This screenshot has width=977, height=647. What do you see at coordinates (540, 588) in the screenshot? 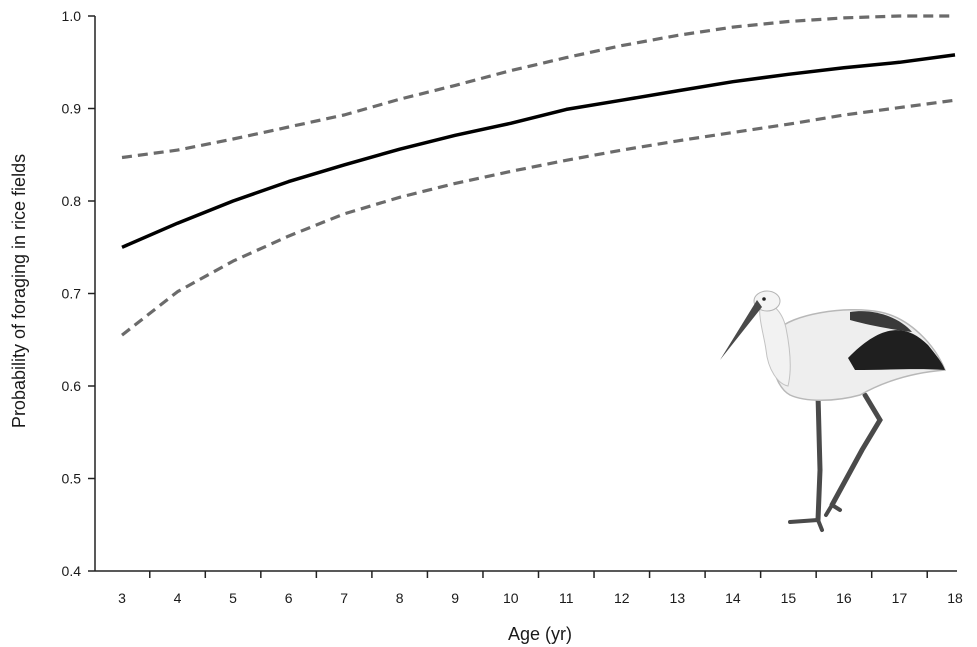
I see `x-ticks: 3 4 5 6 7 8 9 10 11 12 13 14 15 16 17 18` at bounding box center [540, 588].